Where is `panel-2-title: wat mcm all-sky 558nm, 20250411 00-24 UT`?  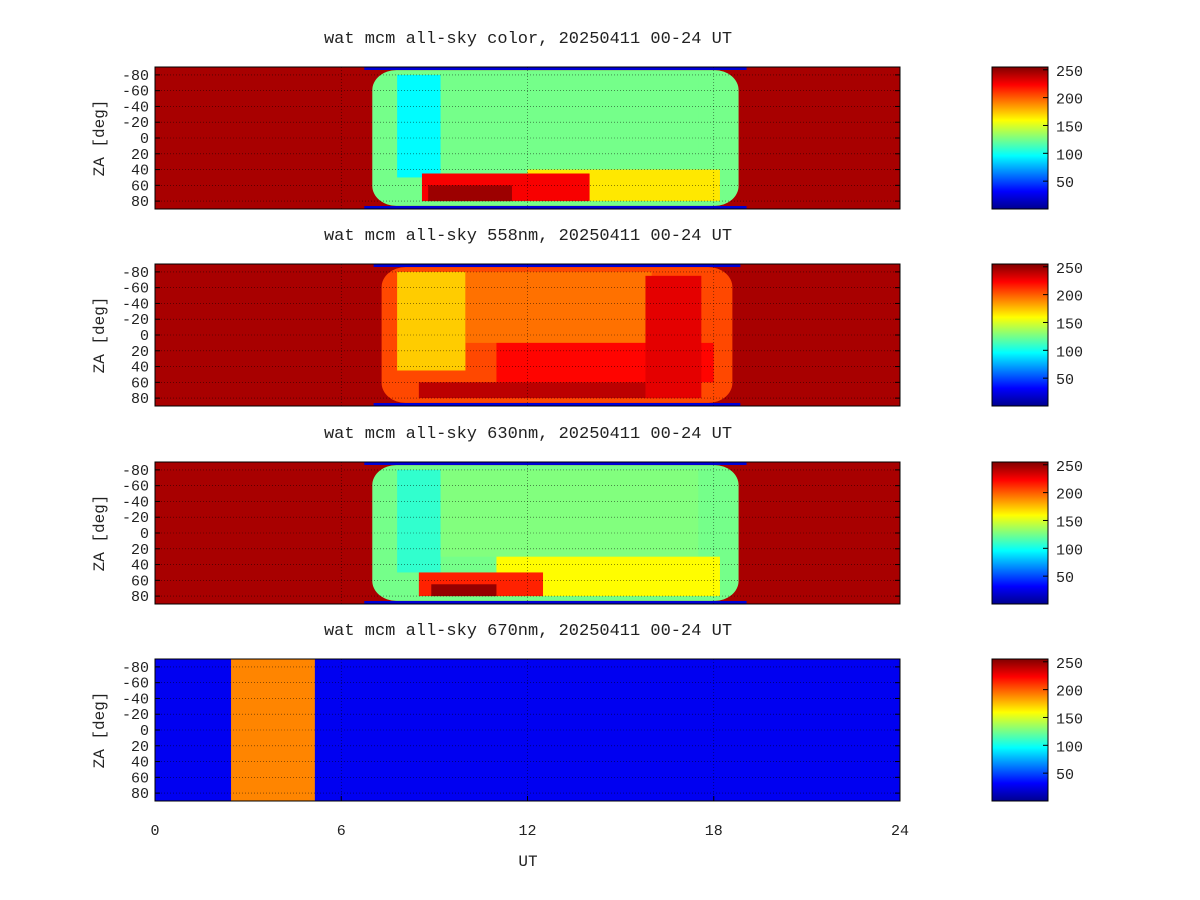 panel-2-title: wat mcm all-sky 558nm, 20250411 00-24 UT is located at coordinates (528, 236).